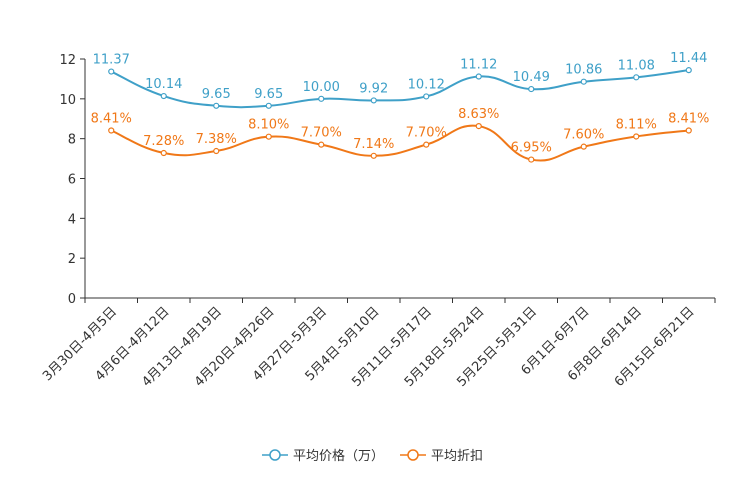 This screenshot has width=744, height=496. I want to click on legend-item-1: 平均折扣, so click(441, 456).